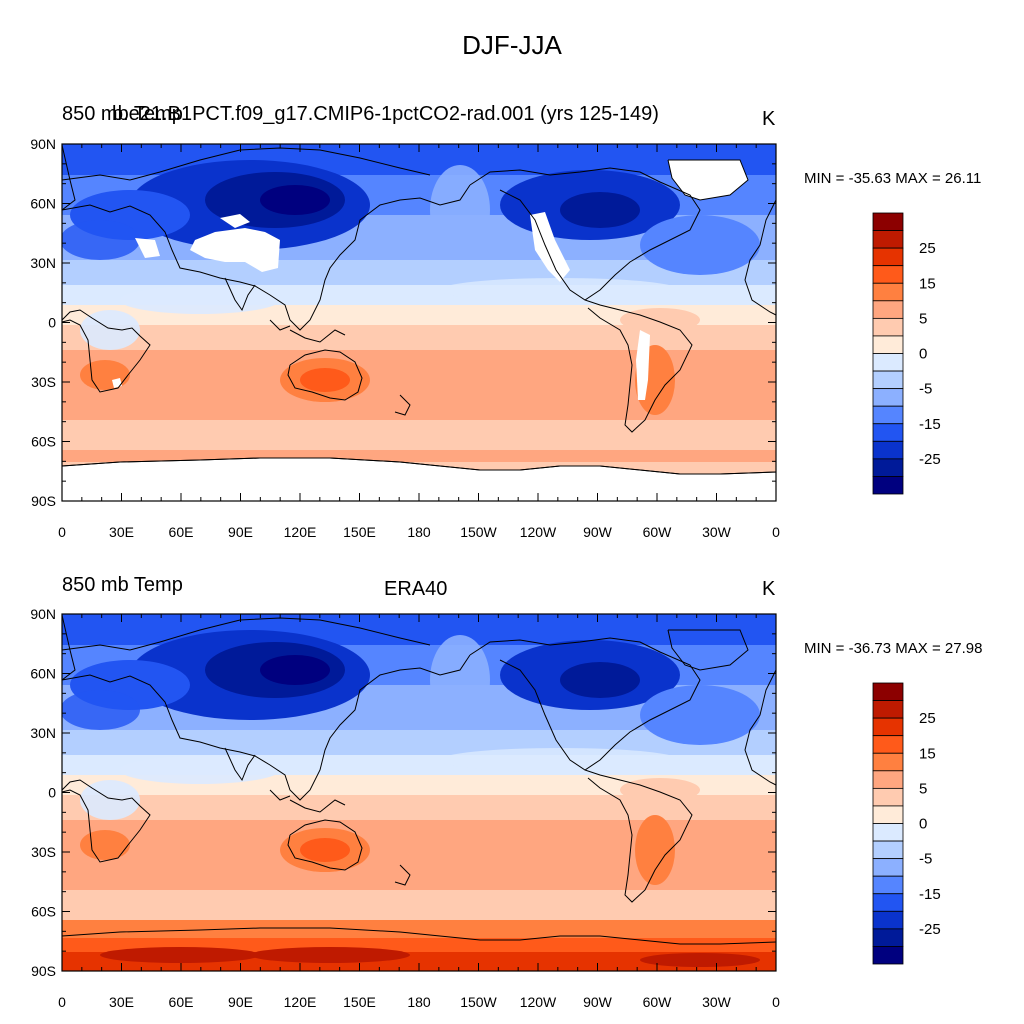 This screenshot has height=1024, width=1024. What do you see at coordinates (893, 648) in the screenshot?
I see `min-max-label: MIN = -36.73 MAX = 27.98` at bounding box center [893, 648].